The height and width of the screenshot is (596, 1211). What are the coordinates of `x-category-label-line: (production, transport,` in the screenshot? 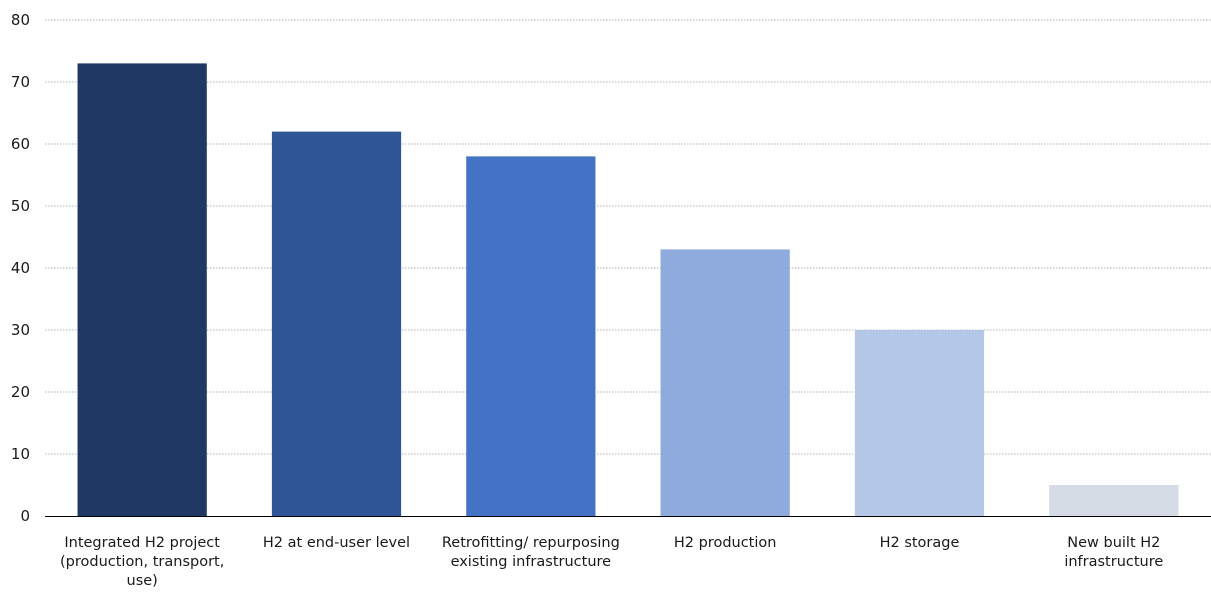 It's located at (142, 562).